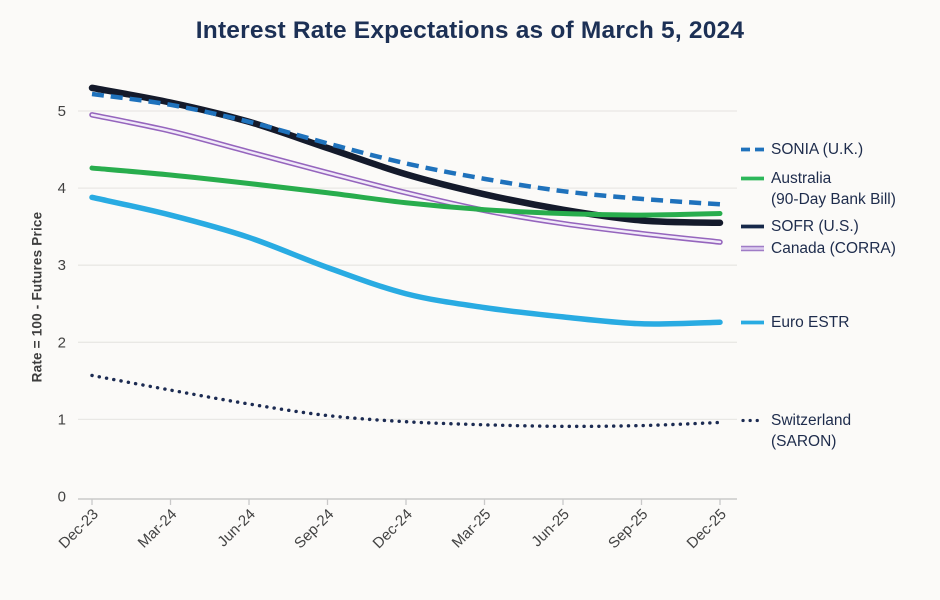  What do you see at coordinates (62, 497) in the screenshot?
I see `y-tick-label: 0` at bounding box center [62, 497].